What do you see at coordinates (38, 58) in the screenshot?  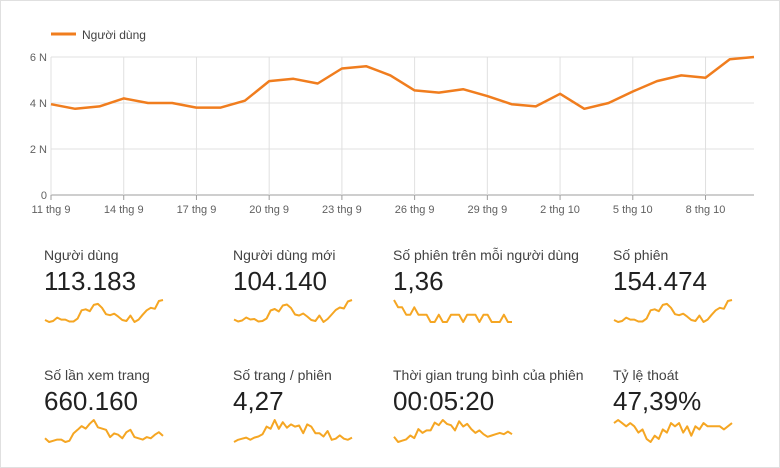 I see `y-tick-label: 6 N` at bounding box center [38, 58].